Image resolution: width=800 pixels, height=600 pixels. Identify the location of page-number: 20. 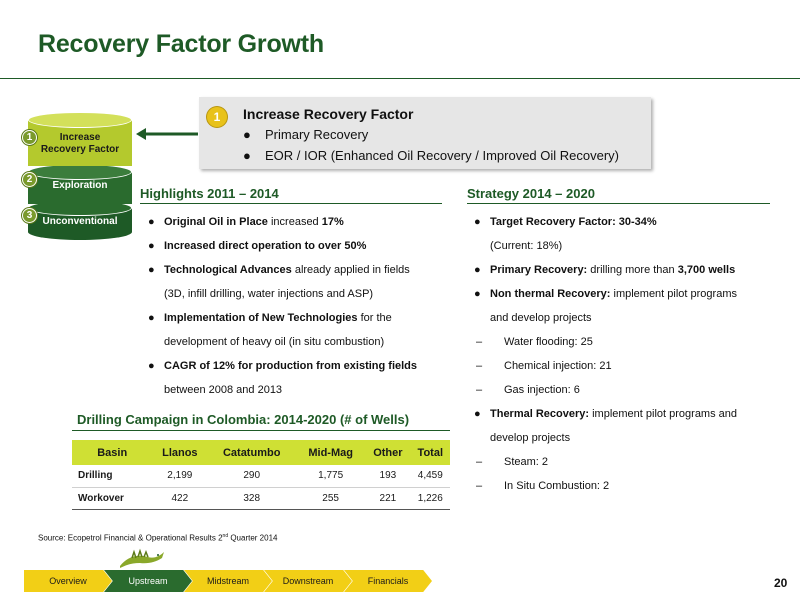
(781, 583).